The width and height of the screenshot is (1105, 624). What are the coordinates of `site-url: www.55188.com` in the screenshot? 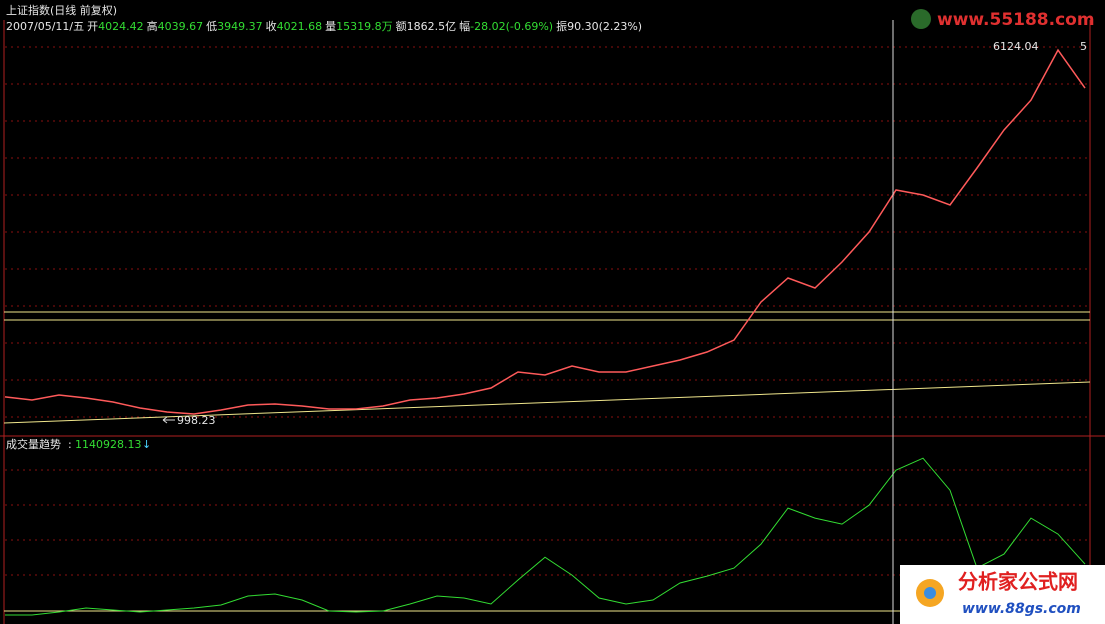 It's located at (1016, 20).